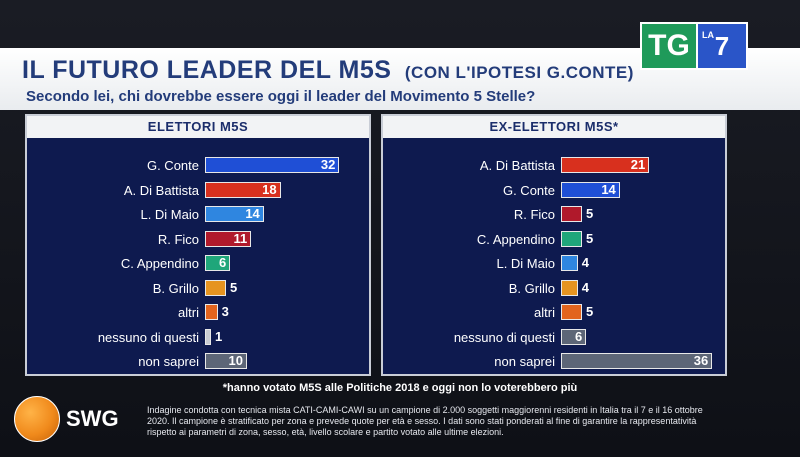 This screenshot has width=800, height=457. I want to click on bar-row: A. Di Battista 21, so click(554, 166).